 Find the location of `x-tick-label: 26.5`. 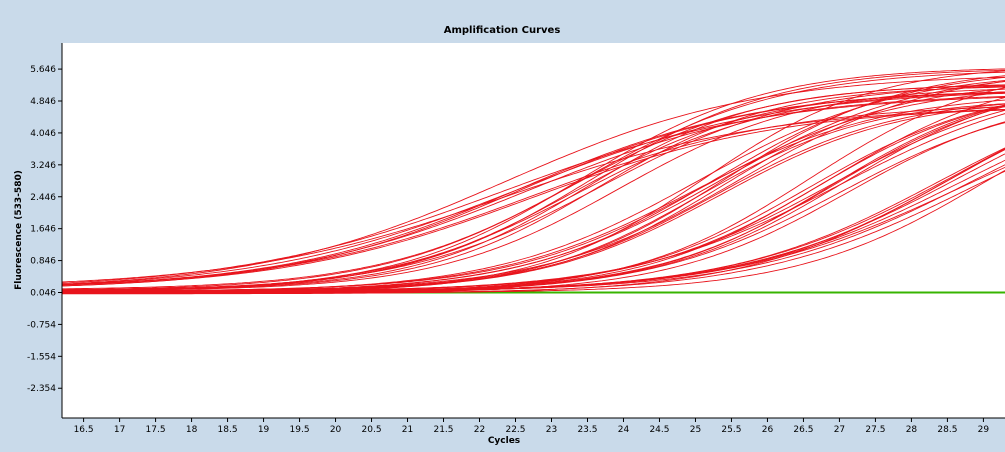

x-tick-label: 26.5 is located at coordinates (803, 430).